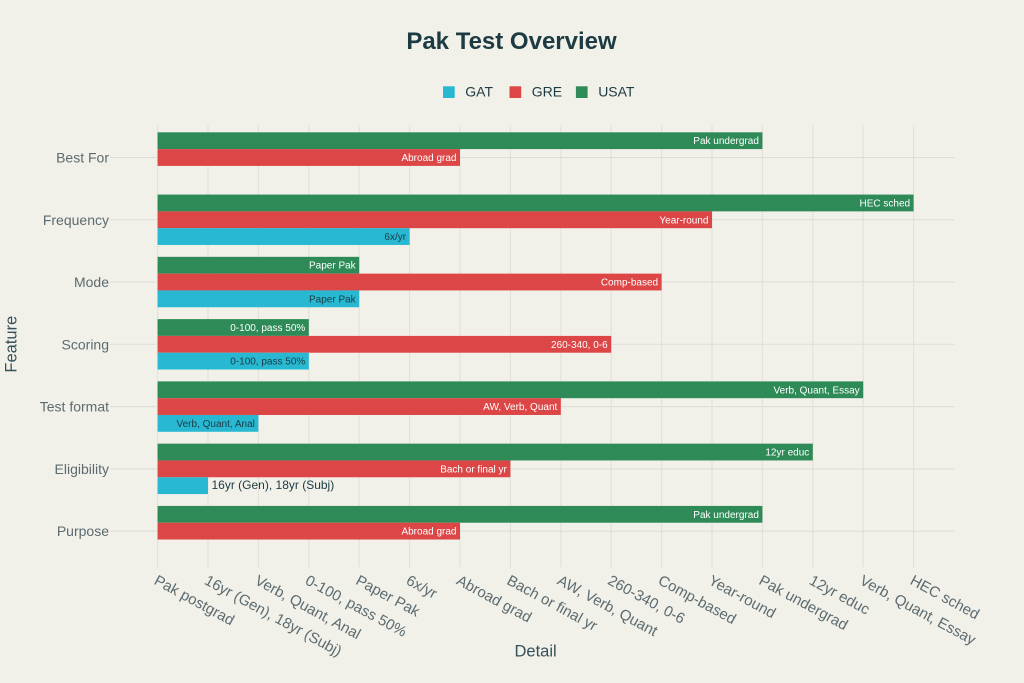 This screenshot has height=683, width=1024. Describe the element at coordinates (74, 407) in the screenshot. I see `svg-text: Test format` at that location.